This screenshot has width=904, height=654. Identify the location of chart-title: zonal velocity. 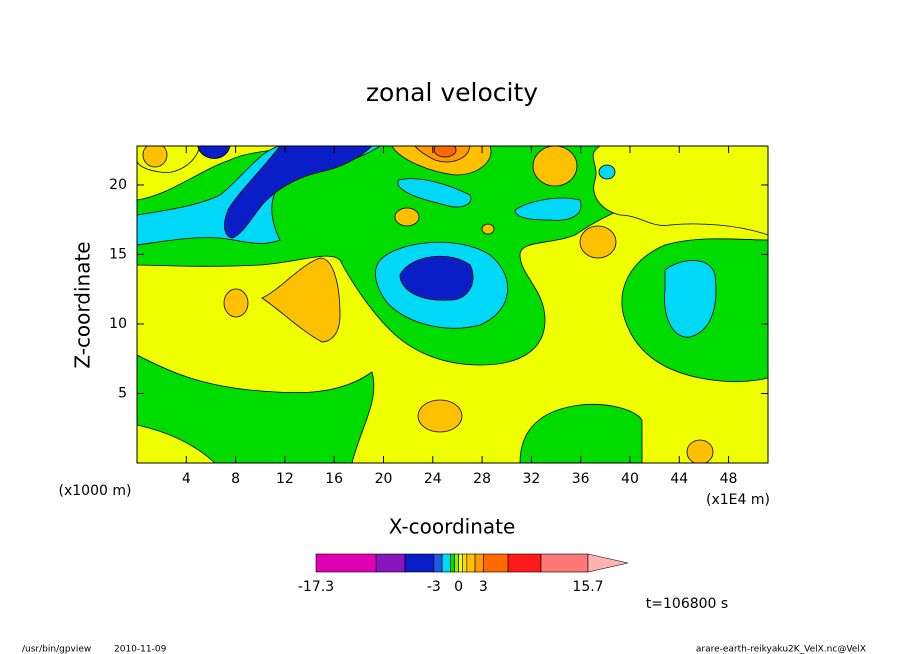
(452, 92).